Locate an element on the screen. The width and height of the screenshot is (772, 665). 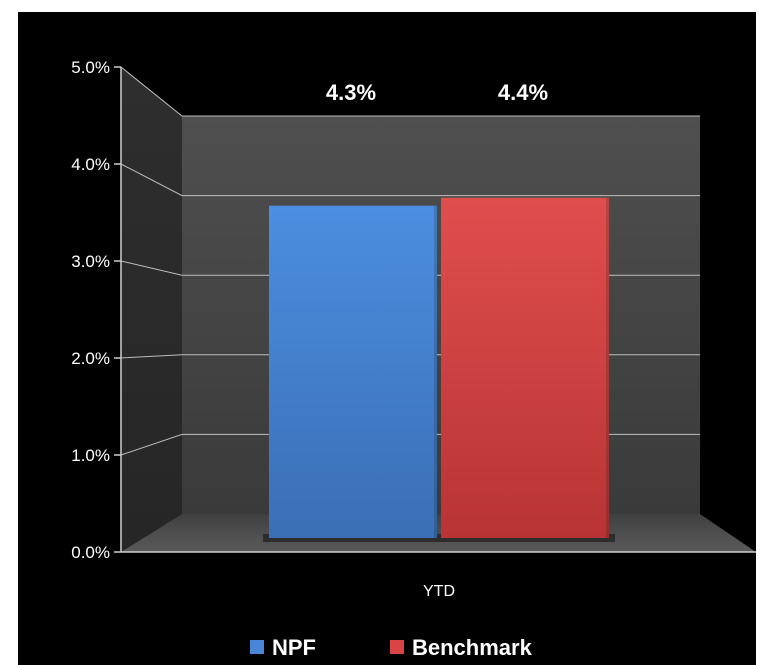
bar-npf is located at coordinates (353, 371).